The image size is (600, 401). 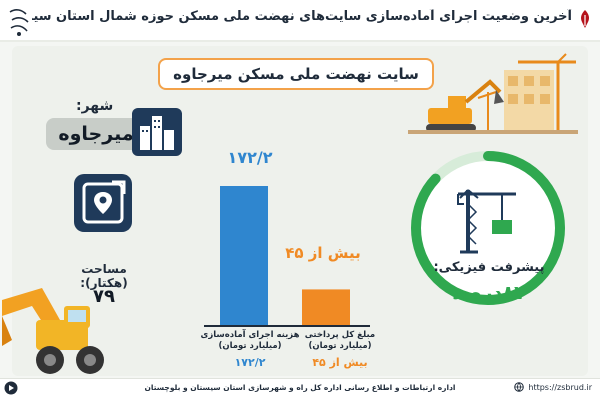 I want to click on header-bar, so click(x=300, y=21).